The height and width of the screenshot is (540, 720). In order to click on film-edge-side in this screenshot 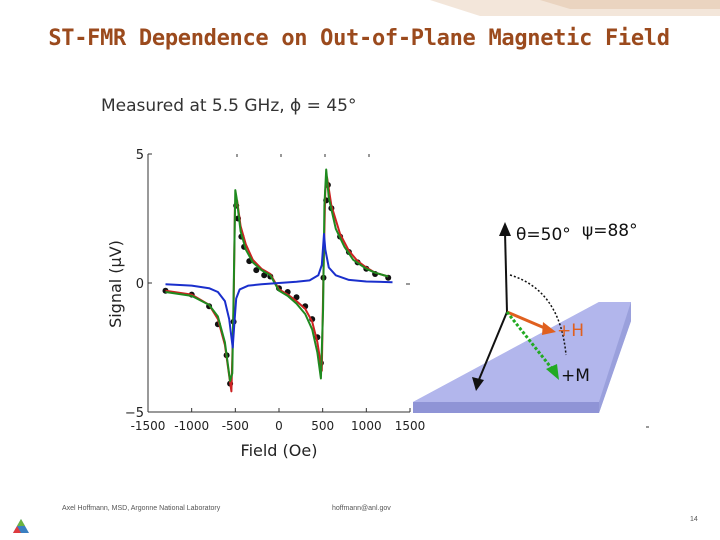, I will do `click(615, 357)`.